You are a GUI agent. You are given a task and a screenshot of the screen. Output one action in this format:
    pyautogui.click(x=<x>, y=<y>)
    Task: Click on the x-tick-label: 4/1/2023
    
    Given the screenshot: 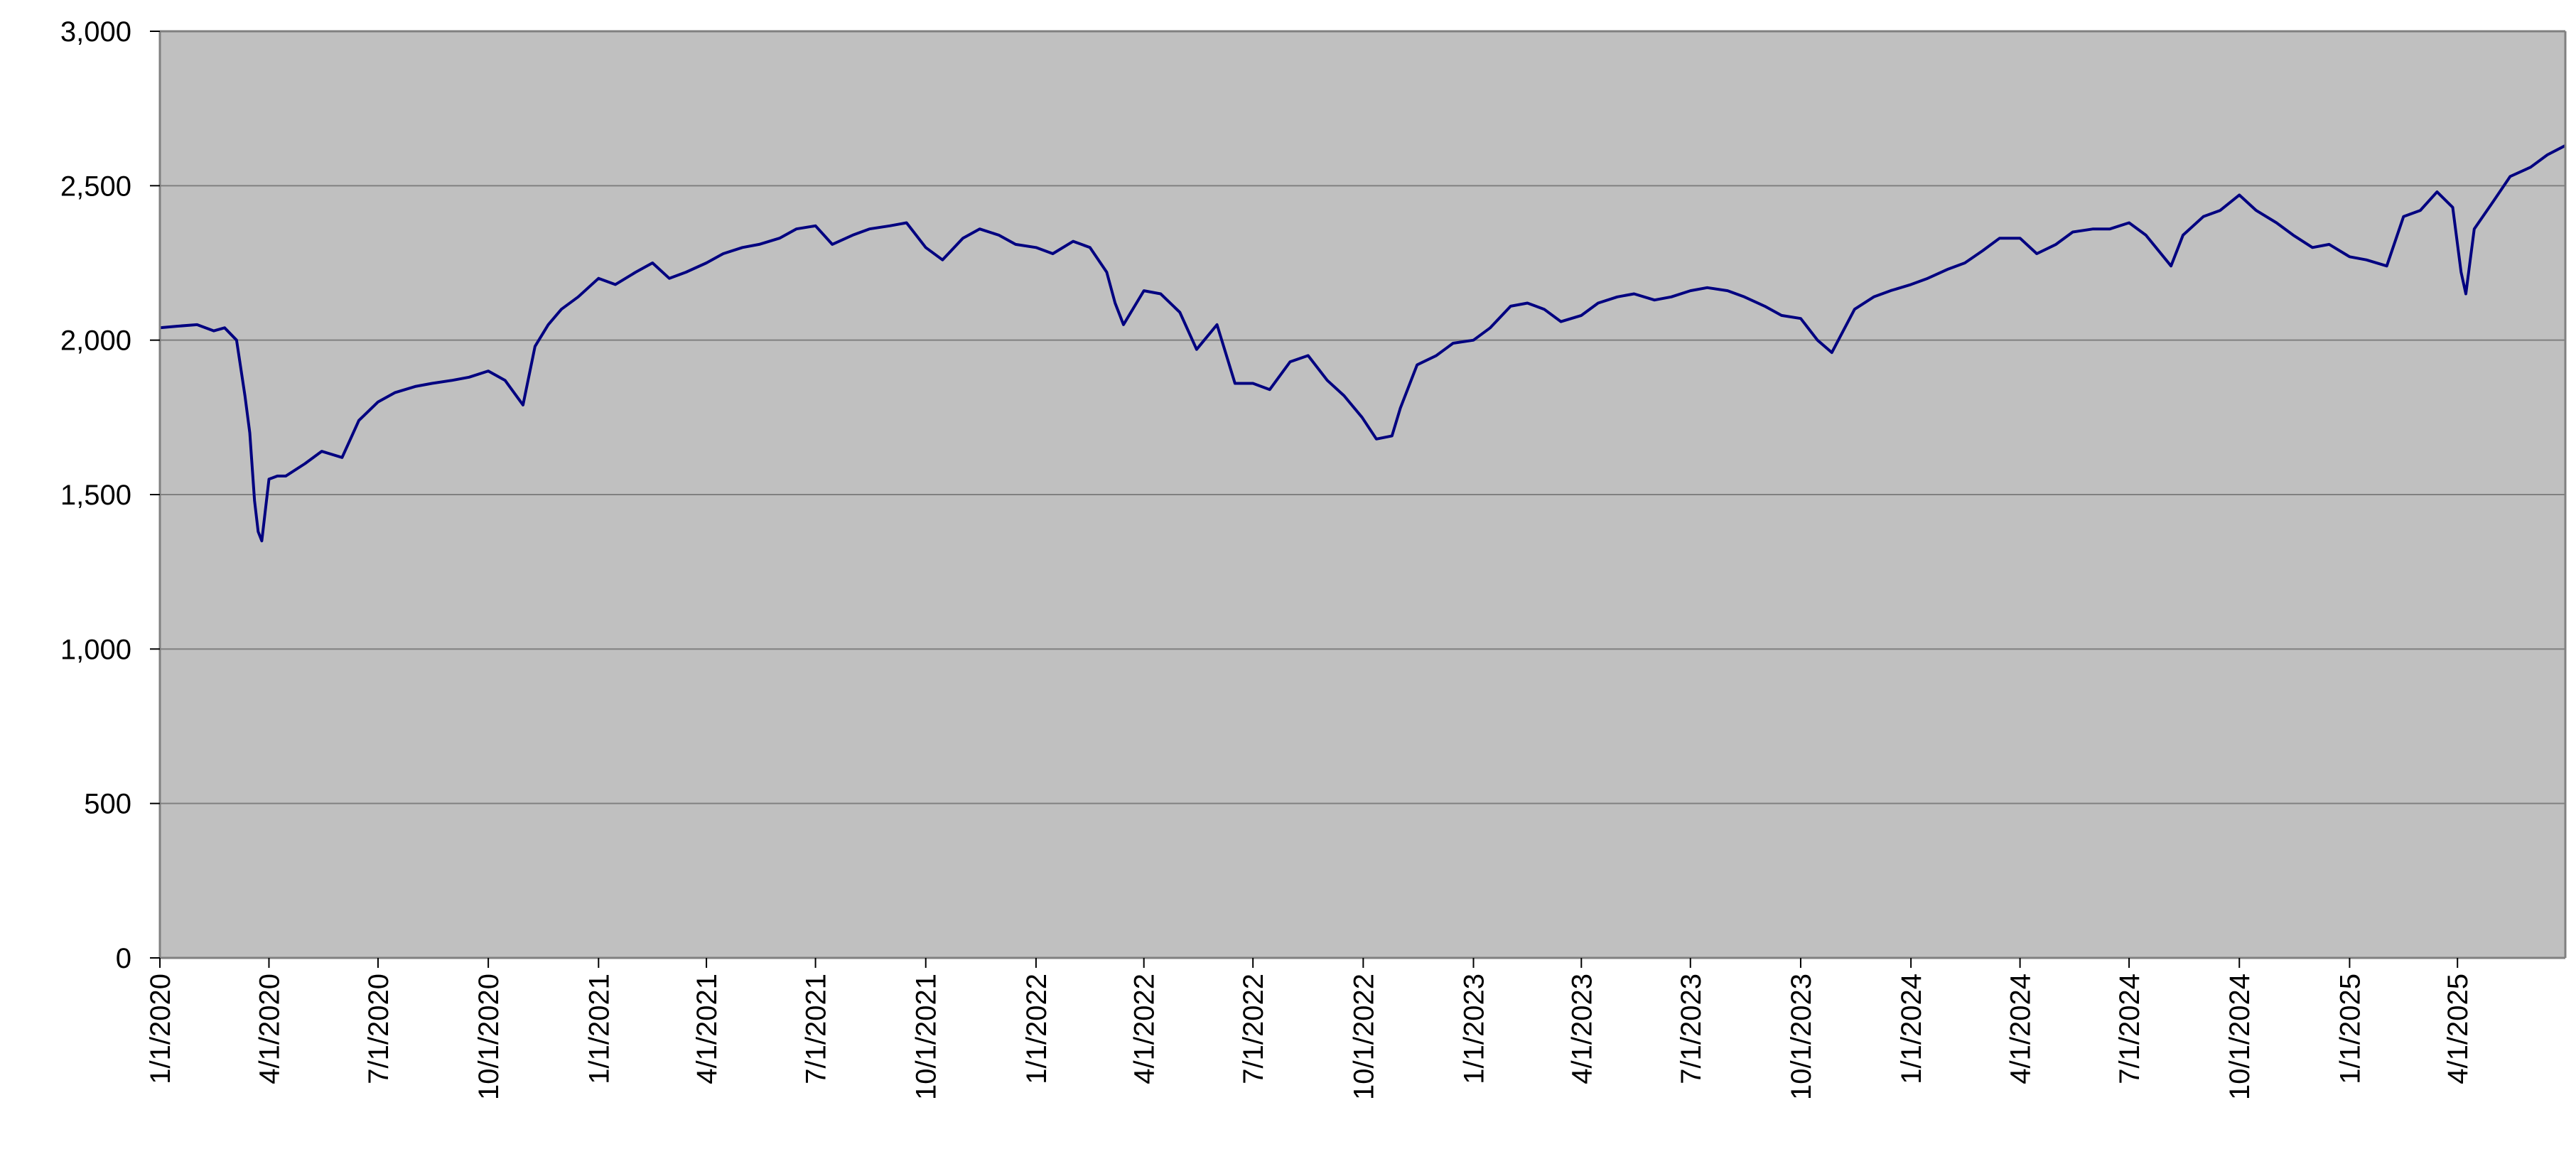 What is the action you would take?
    pyautogui.click(x=1581, y=1029)
    